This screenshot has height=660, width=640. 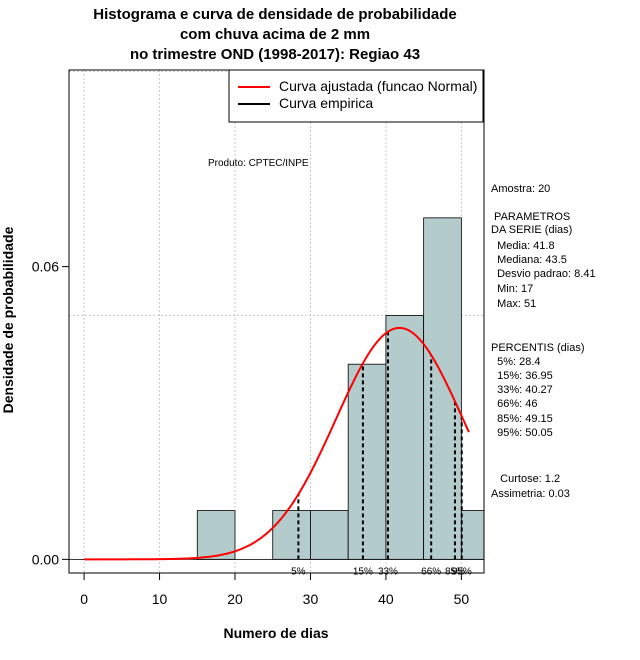 What do you see at coordinates (530, 494) in the screenshot?
I see `stat-skewness: Assimetria: 0.03` at bounding box center [530, 494].